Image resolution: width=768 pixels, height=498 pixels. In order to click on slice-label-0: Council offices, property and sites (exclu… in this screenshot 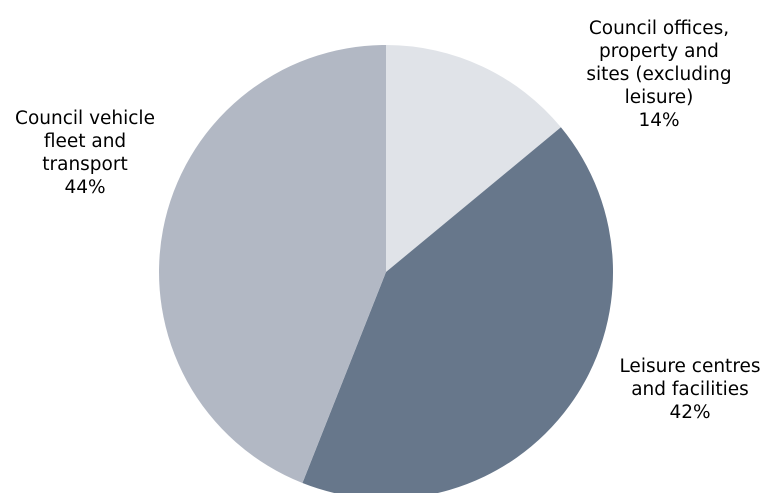, I will do `click(658, 74)`.